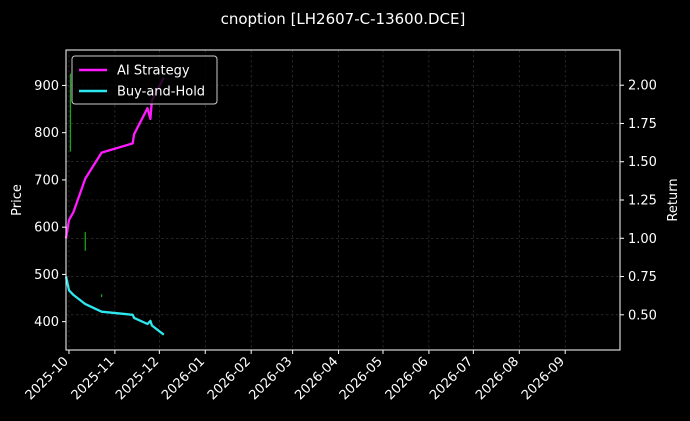  Describe the element at coordinates (46, 228) in the screenshot. I see `left-tick-label: 600` at that location.